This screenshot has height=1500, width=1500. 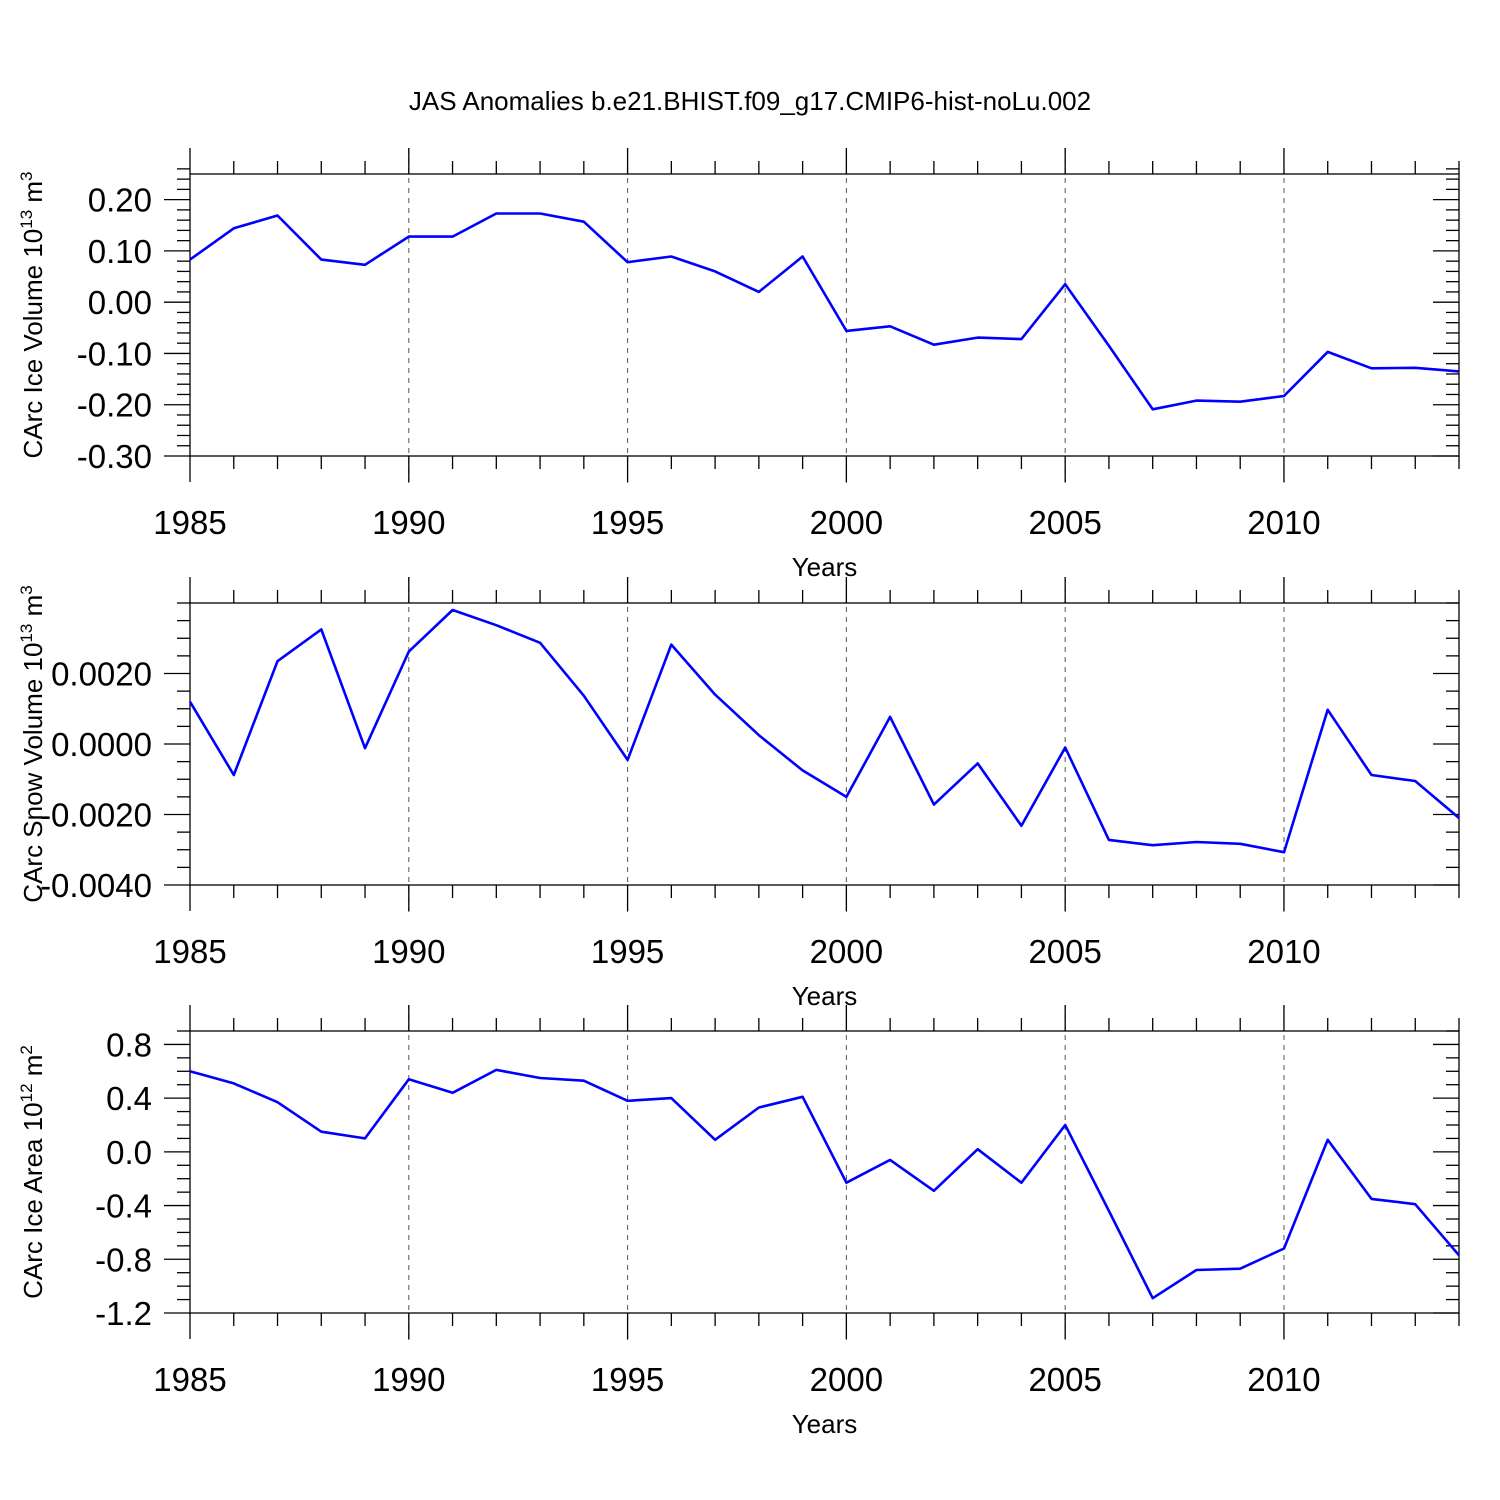 What do you see at coordinates (101, 674) in the screenshot?
I see `y-tick-label: 0.0020` at bounding box center [101, 674].